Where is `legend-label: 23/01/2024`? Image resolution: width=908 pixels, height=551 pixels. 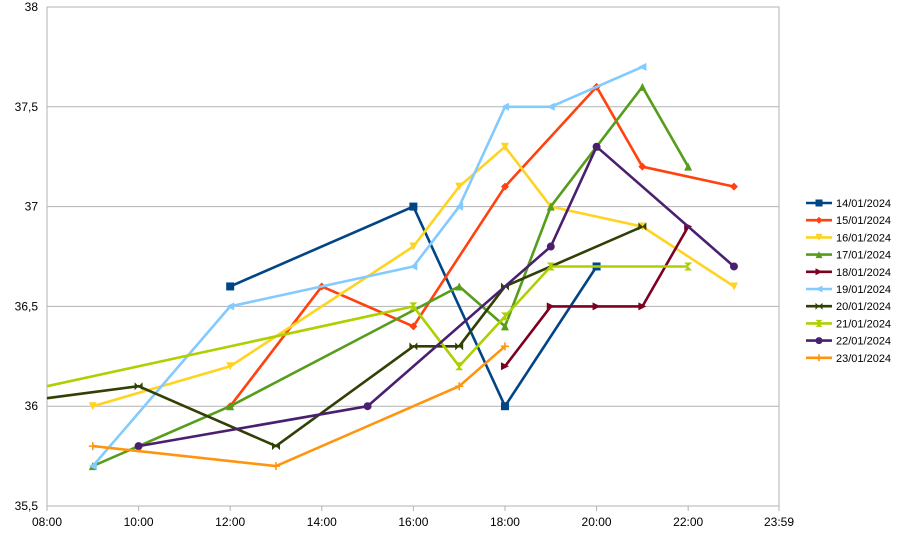 legend-label: 23/01/2024 is located at coordinates (863, 359).